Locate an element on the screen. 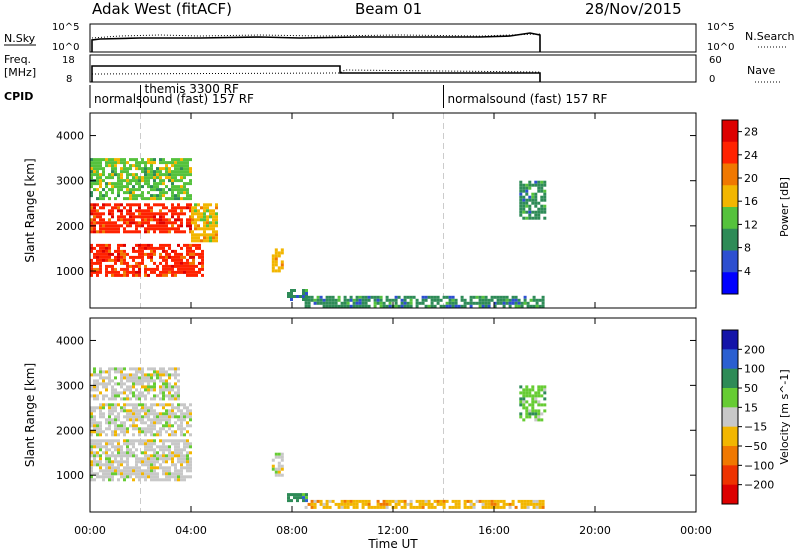 This screenshot has height=558, width=800. colorbar-tick-label: 16 is located at coordinates (751, 201).